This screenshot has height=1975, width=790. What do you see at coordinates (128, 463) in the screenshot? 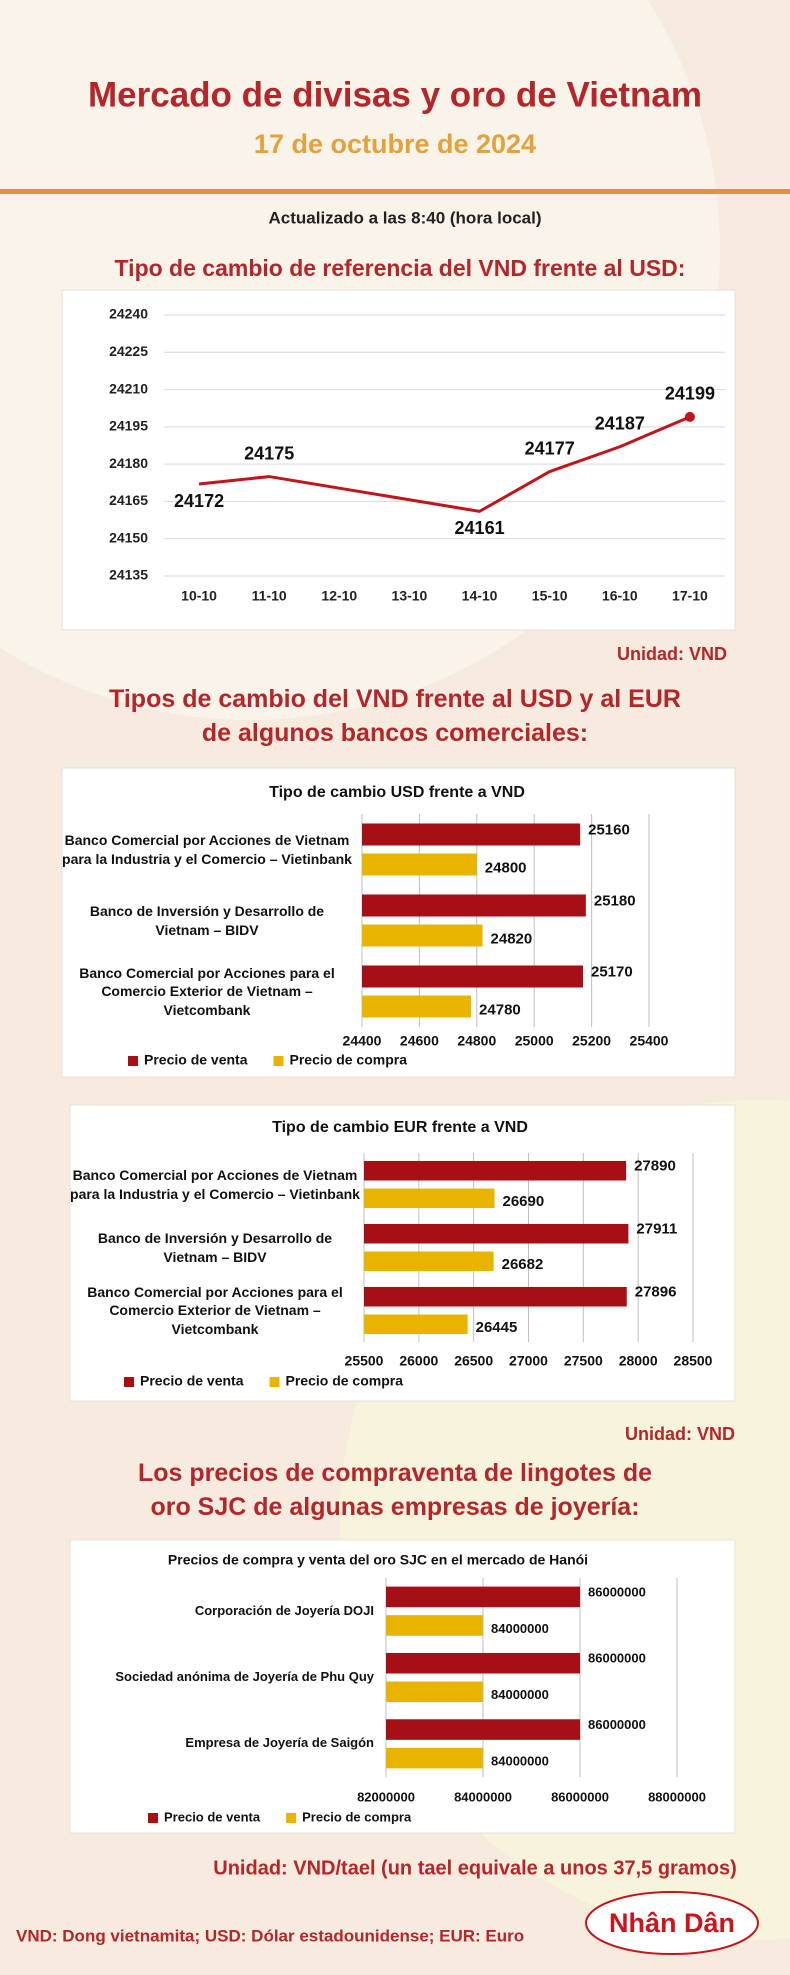
I see `y-tick-label: 24180` at bounding box center [128, 463].